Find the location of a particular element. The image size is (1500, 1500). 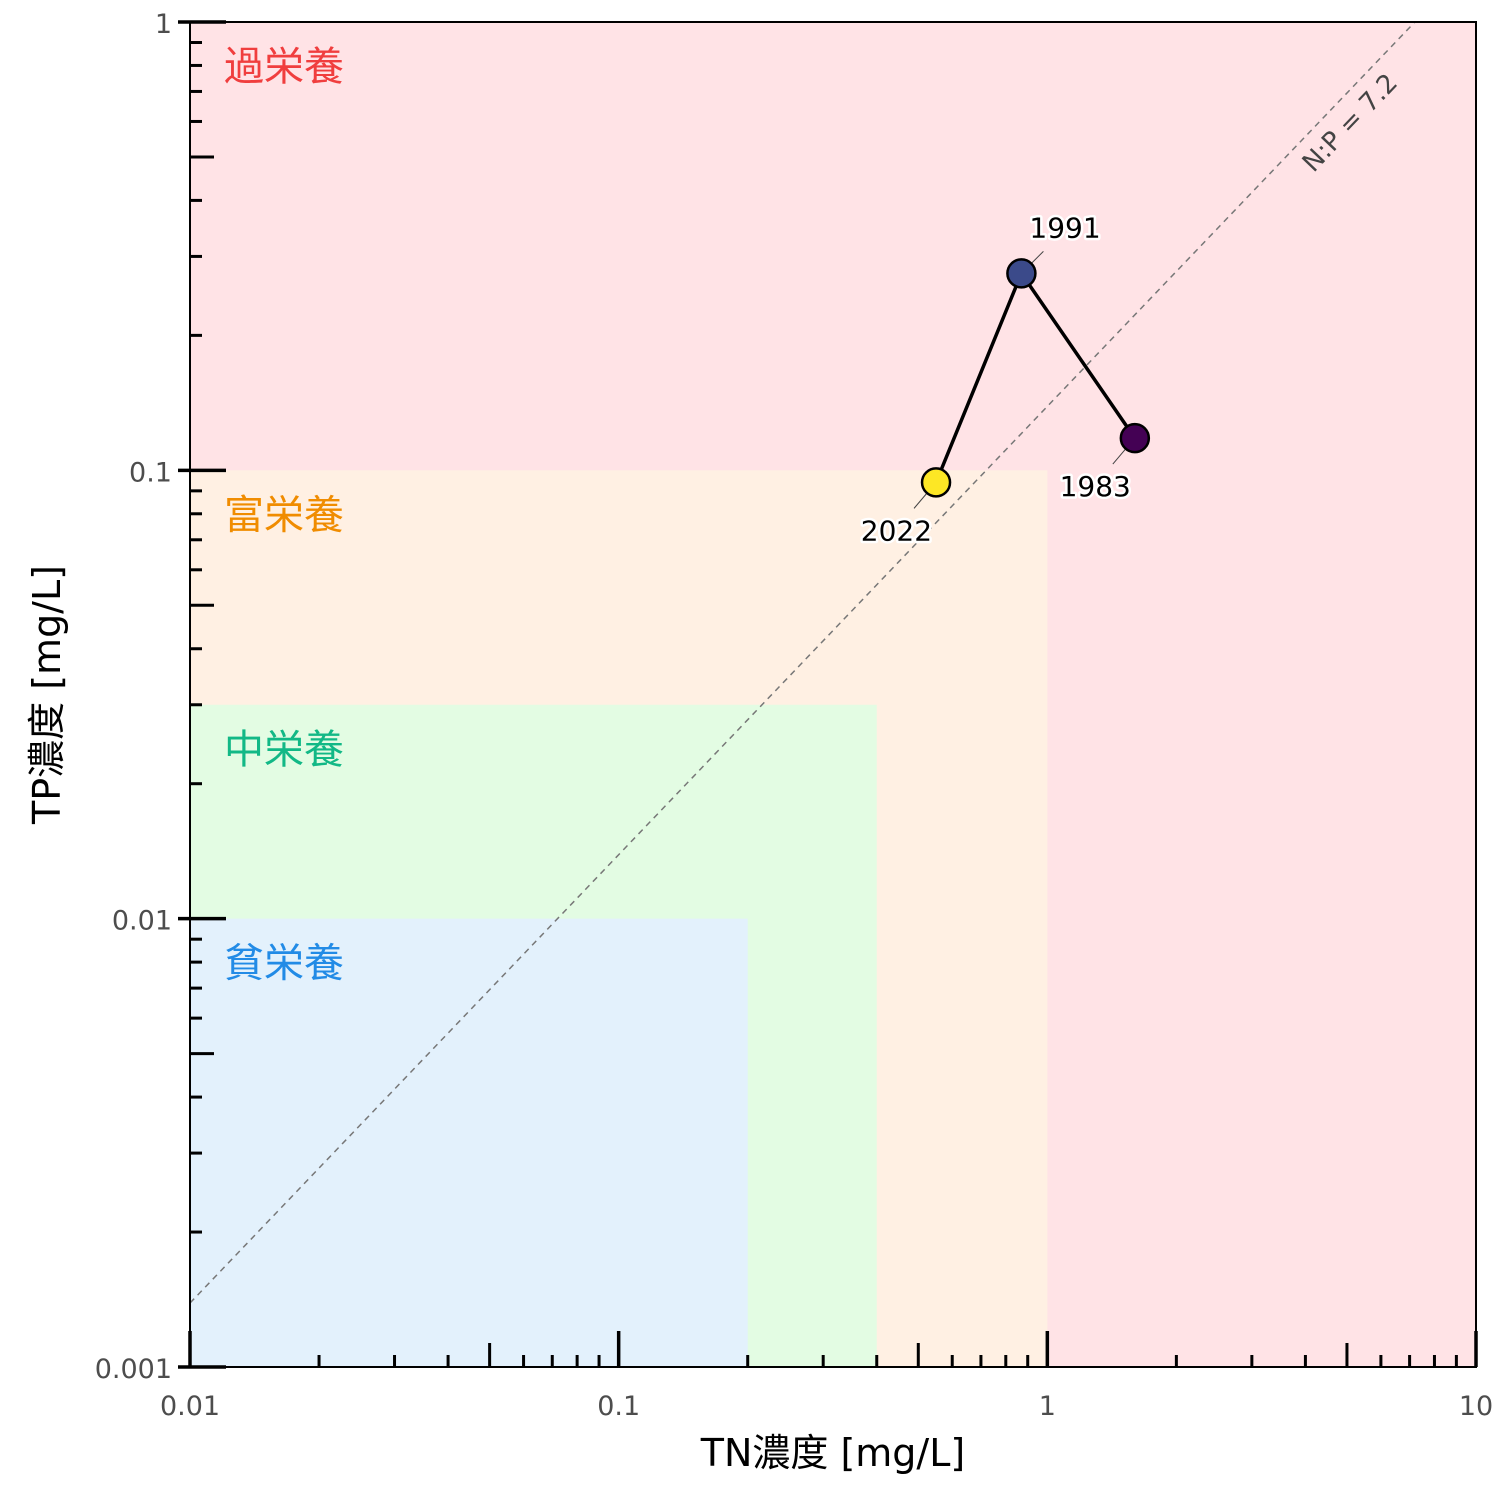

y-tick-label: 0.1 is located at coordinates (150, 472).